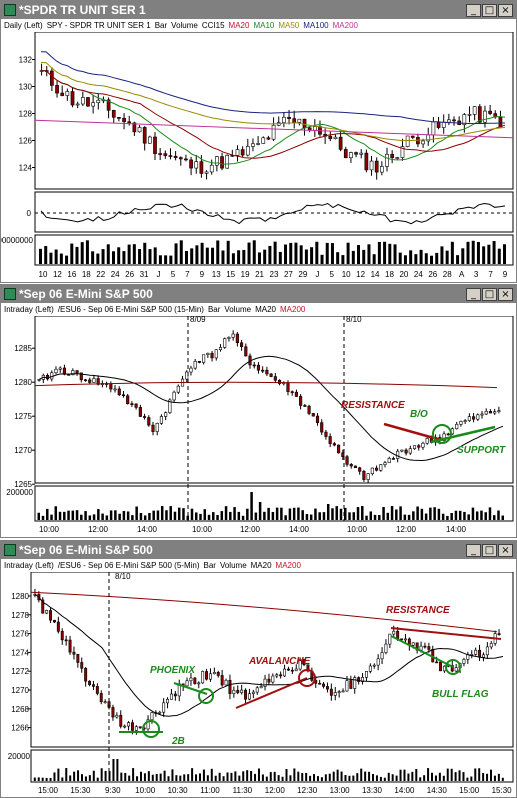  Describe the element at coordinates (43, 274) in the screenshot. I see `time-tick-label: 10` at that location.